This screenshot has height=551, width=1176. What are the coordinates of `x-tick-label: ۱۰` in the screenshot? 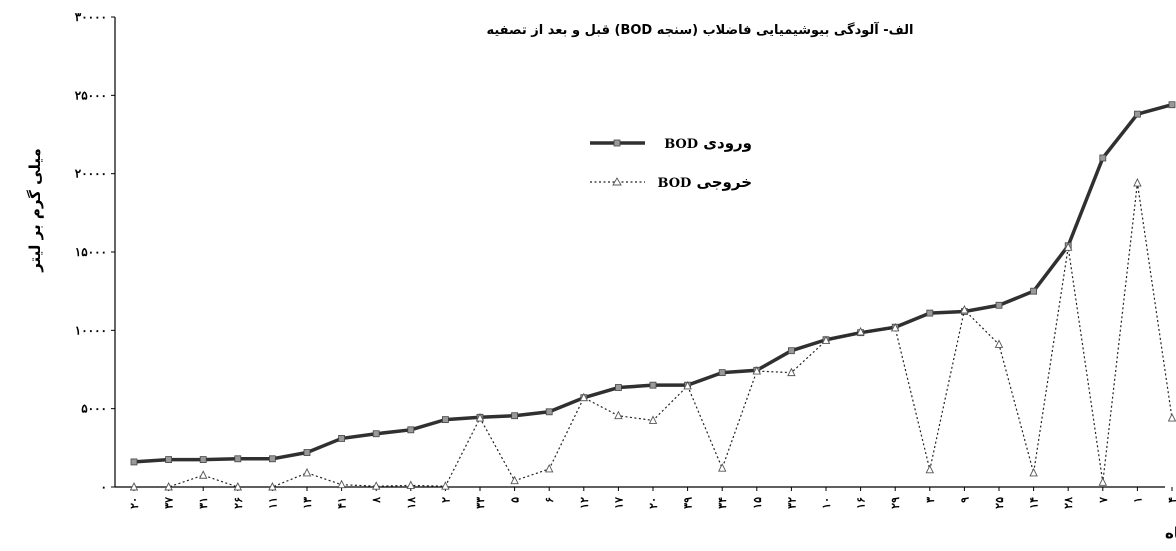 It's located at (826, 503).